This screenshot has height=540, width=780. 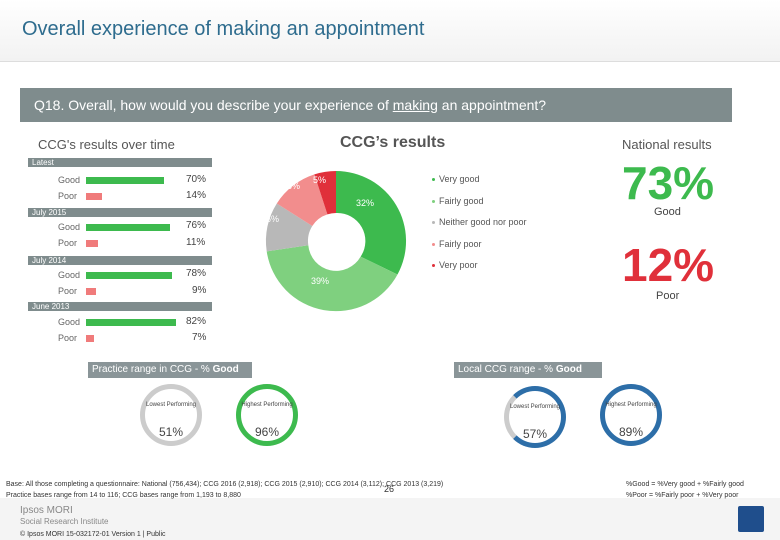 What do you see at coordinates (320, 281) in the screenshot?
I see `donut-label-very-good: 39%` at bounding box center [320, 281].